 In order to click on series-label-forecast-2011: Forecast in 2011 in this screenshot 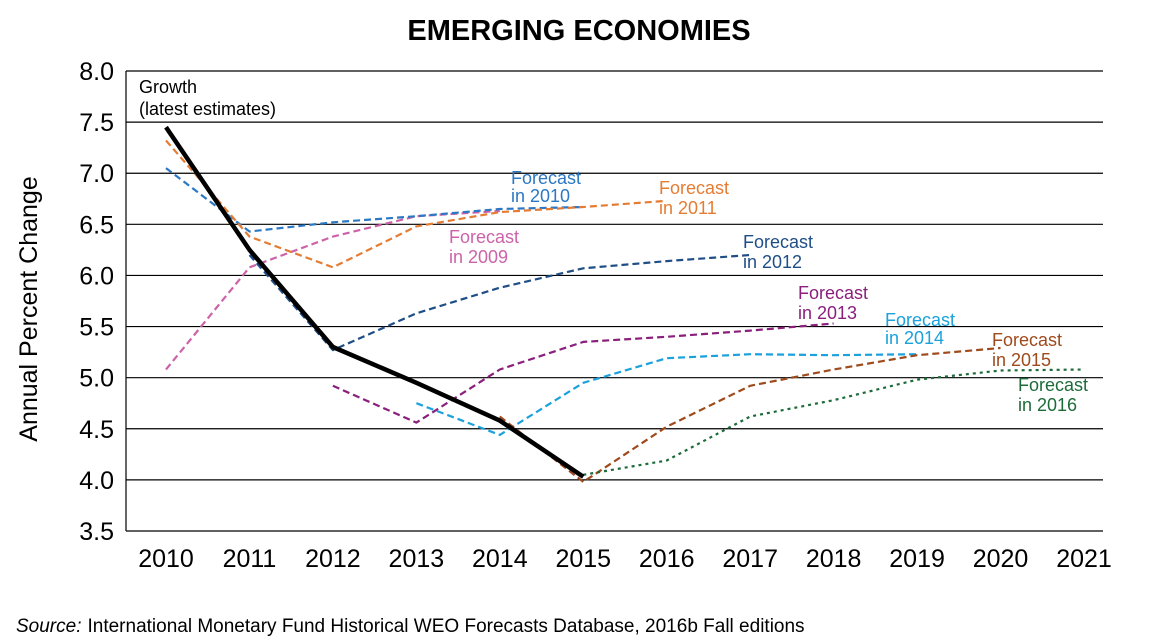, I will do `click(694, 198)`.